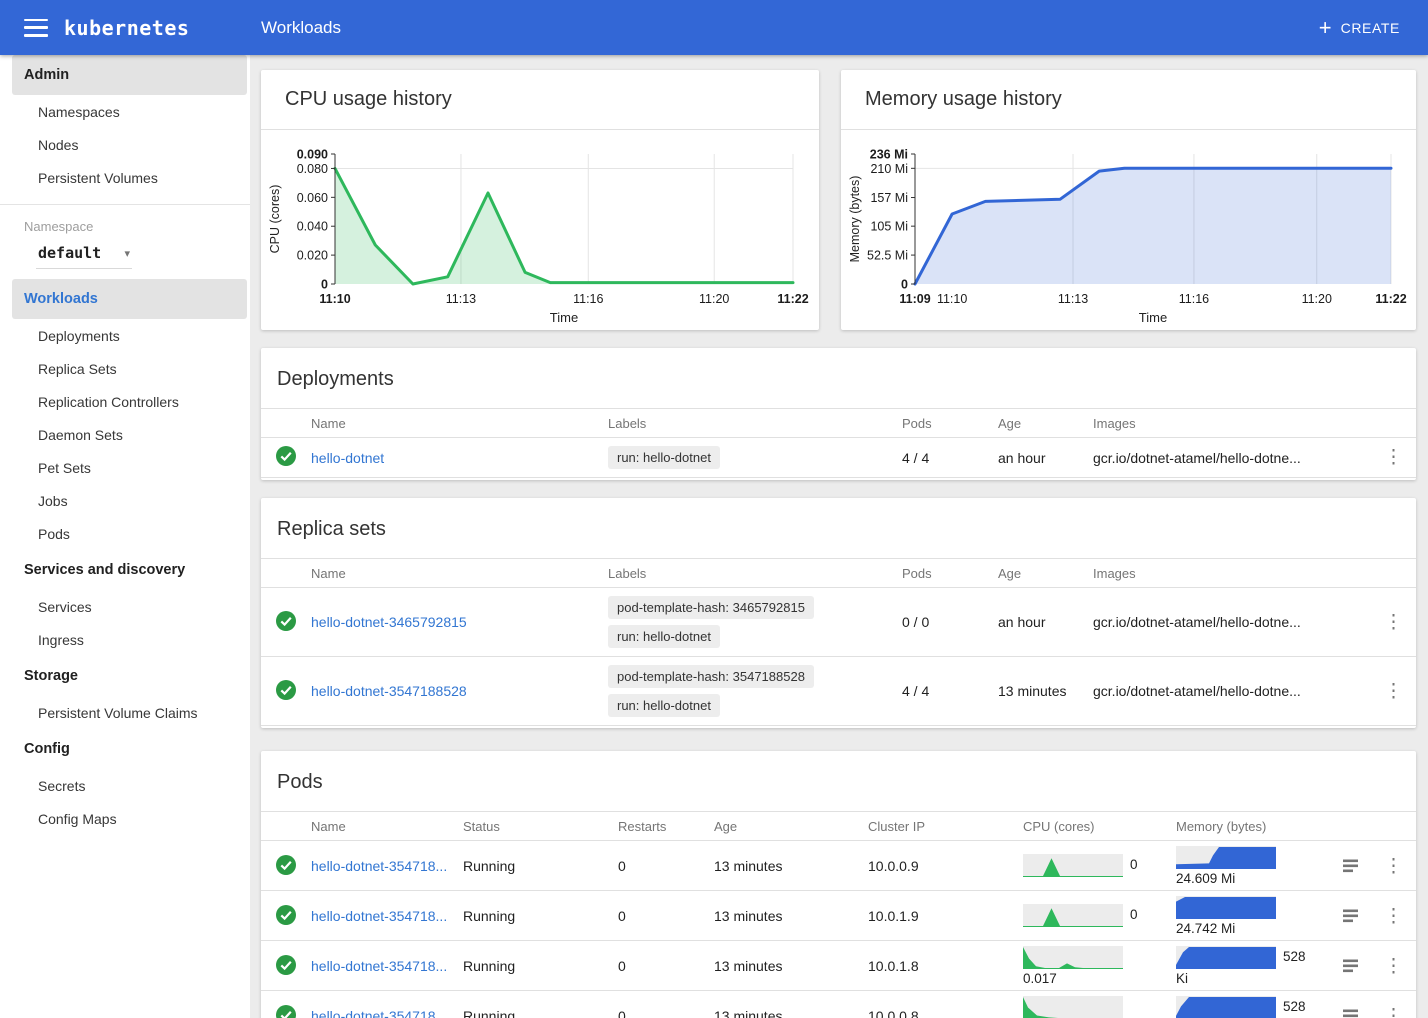  Describe the element at coordinates (64, 467) in the screenshot. I see `sidebar-item-pet-sets: Pet Sets` at that location.